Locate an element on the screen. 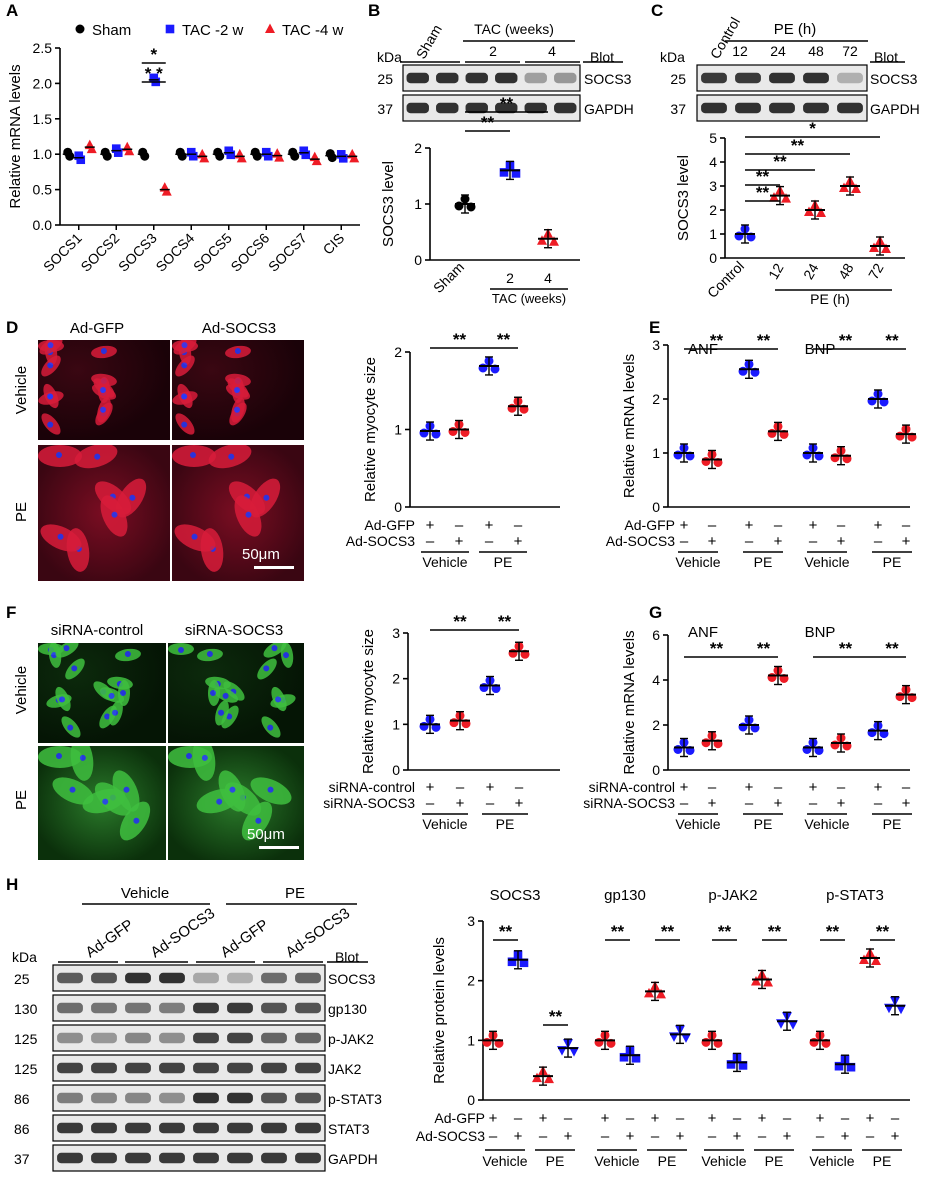 This screenshot has width=938, height=1178. y-axis-label: Relative mRNA levels is located at coordinates (15, 136).